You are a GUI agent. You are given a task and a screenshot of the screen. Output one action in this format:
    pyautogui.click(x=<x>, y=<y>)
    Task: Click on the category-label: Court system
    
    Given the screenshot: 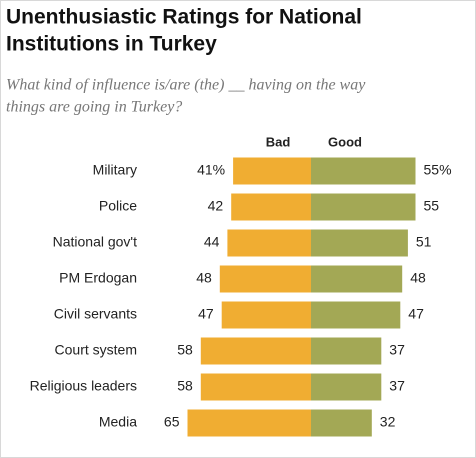 What is the action you would take?
    pyautogui.click(x=96, y=350)
    